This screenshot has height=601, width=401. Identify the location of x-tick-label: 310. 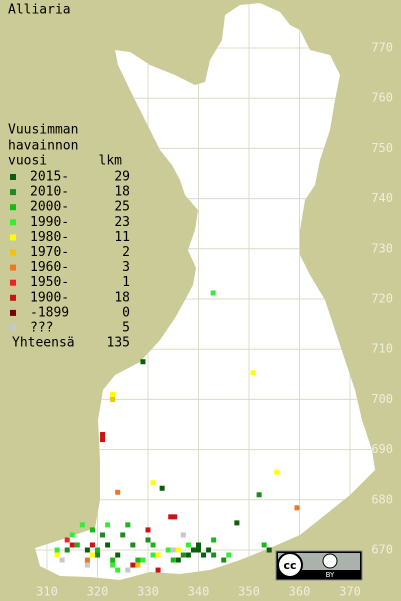
(47, 592).